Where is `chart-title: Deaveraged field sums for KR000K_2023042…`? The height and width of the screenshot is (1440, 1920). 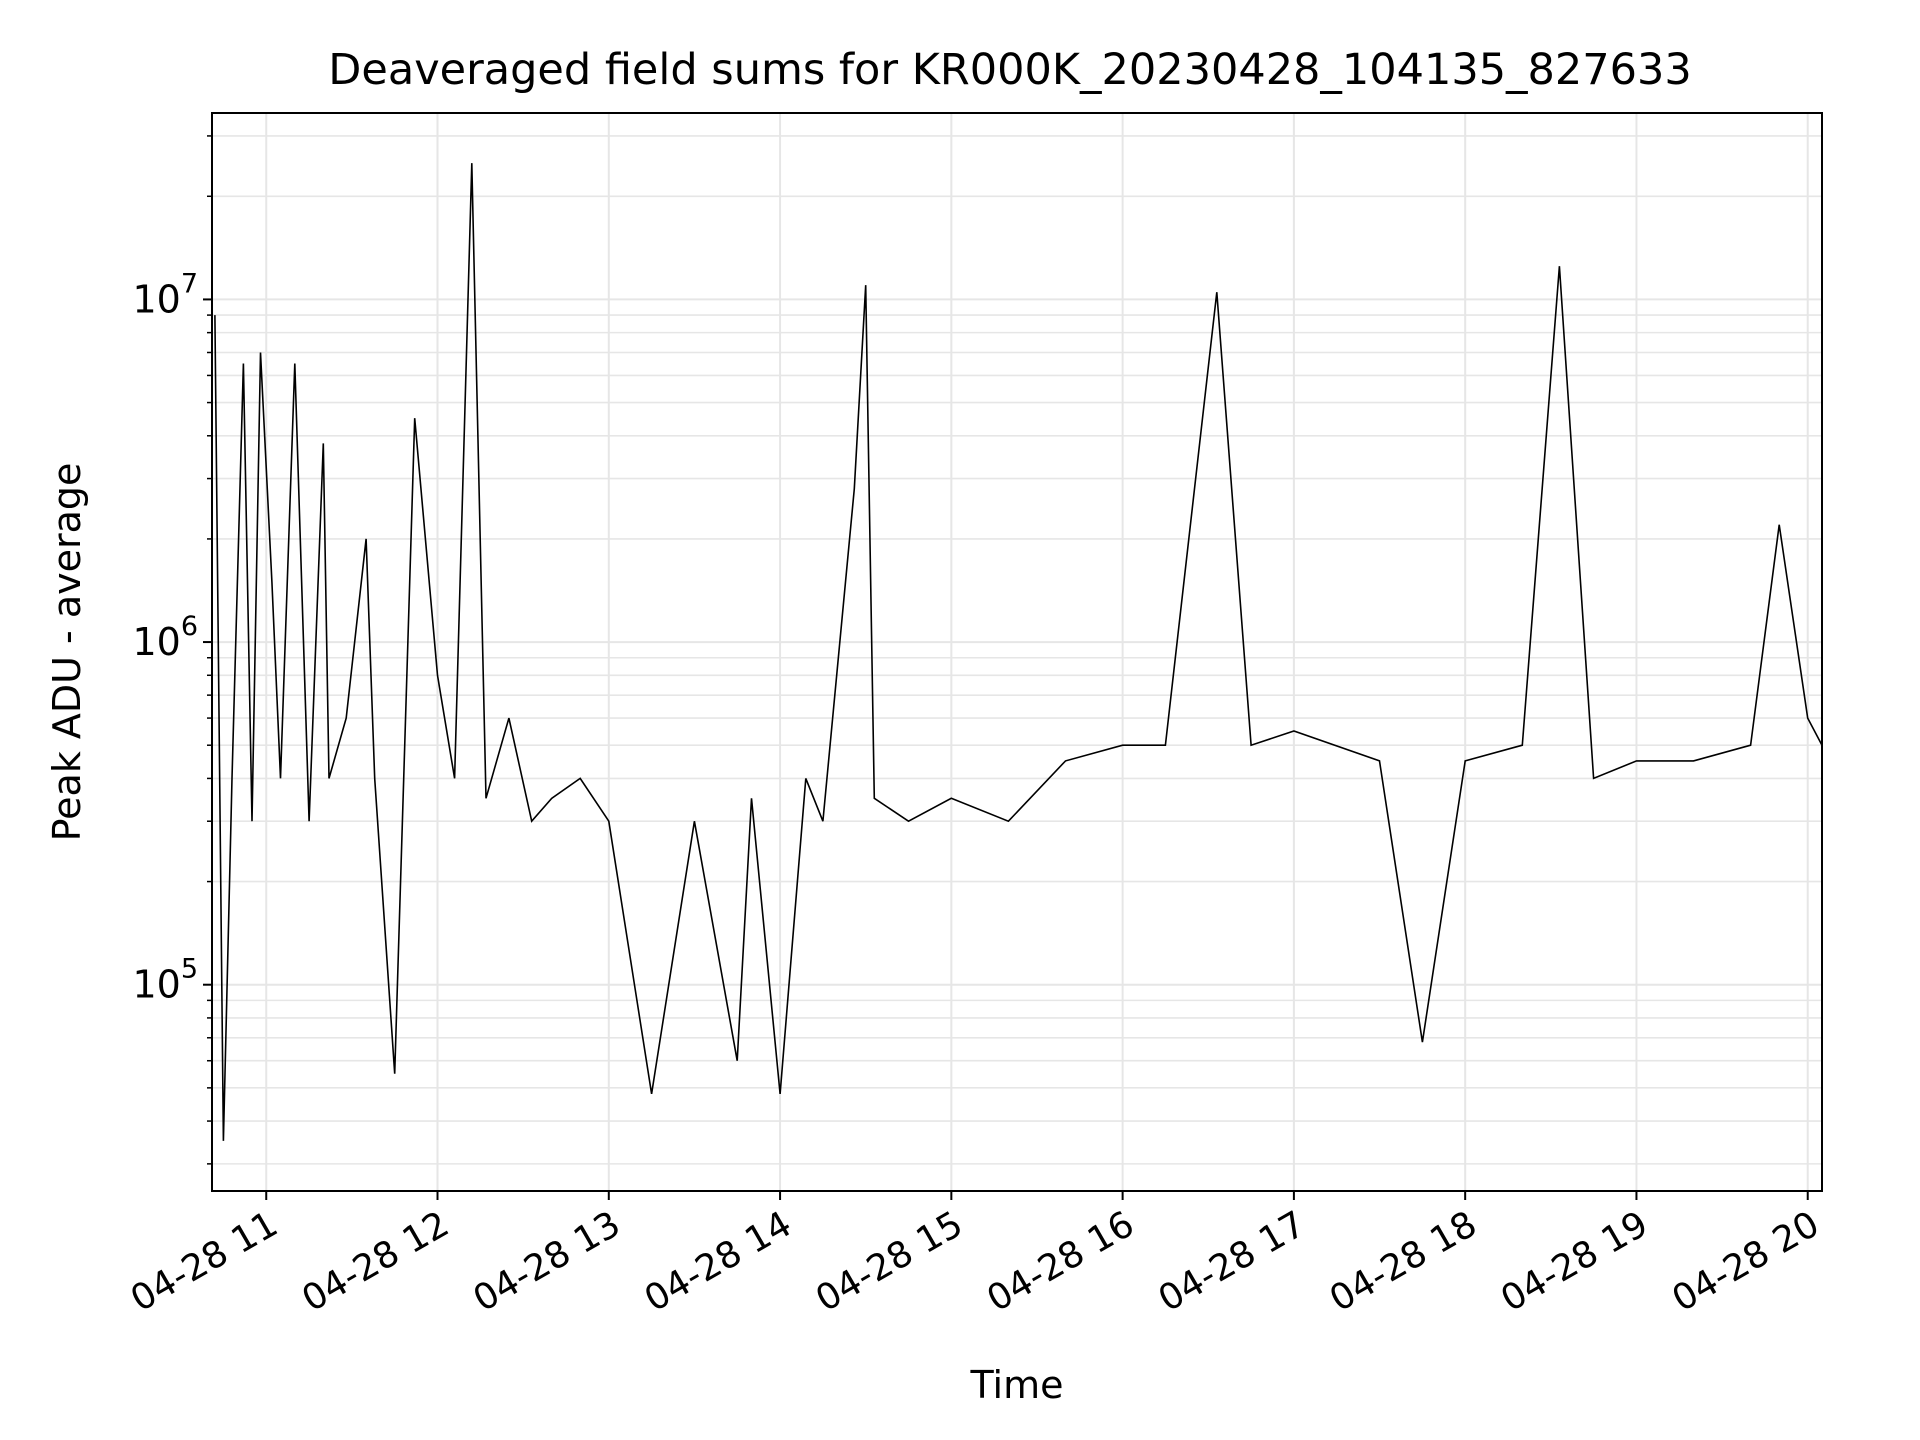 chart-title: Deaveraged field sums for KR000K_2023042… is located at coordinates (1009, 70).